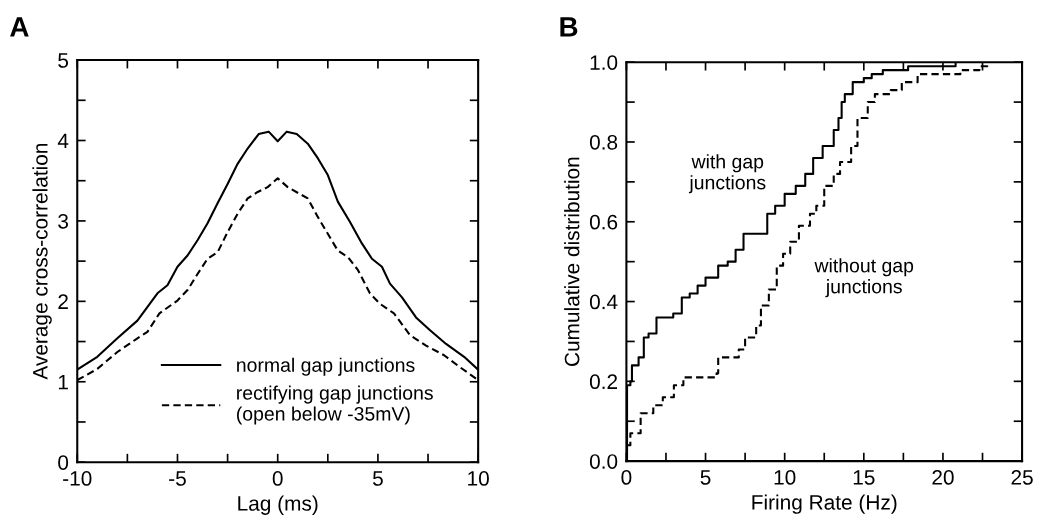  What do you see at coordinates (727, 174) in the screenshot?
I see `series-label: with gap junctions` at bounding box center [727, 174].